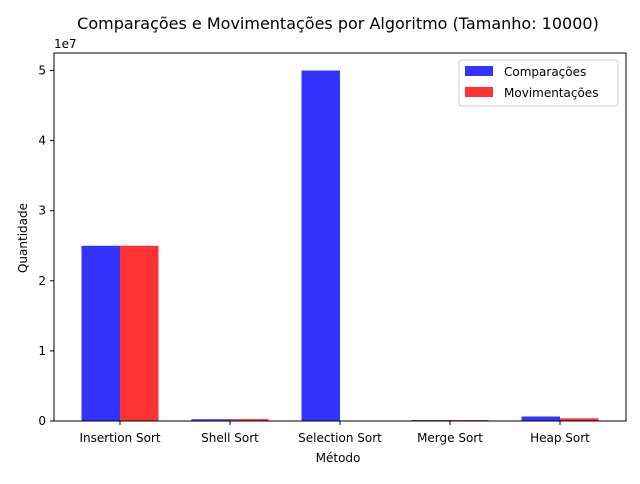 This screenshot has height=484, width=640. What do you see at coordinates (321, 246) in the screenshot?
I see `bar-comparacoes-selection-sort` at bounding box center [321, 246].